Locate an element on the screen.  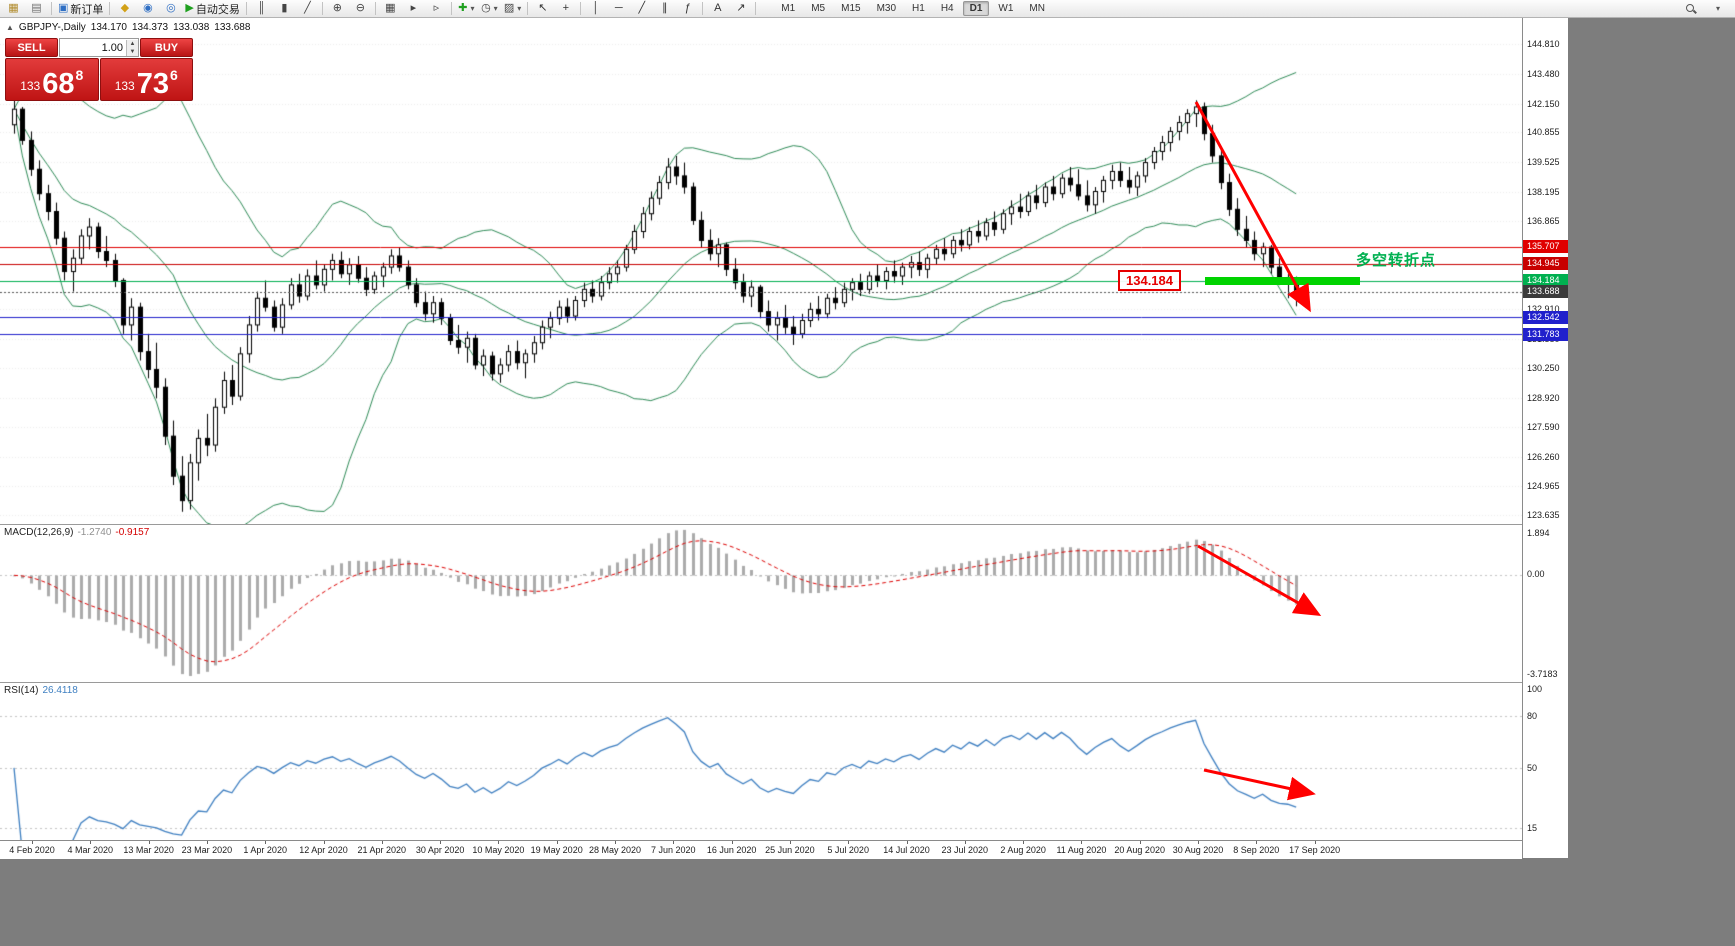
chart-bars-icon: ║ is located at coordinates (261, 8).